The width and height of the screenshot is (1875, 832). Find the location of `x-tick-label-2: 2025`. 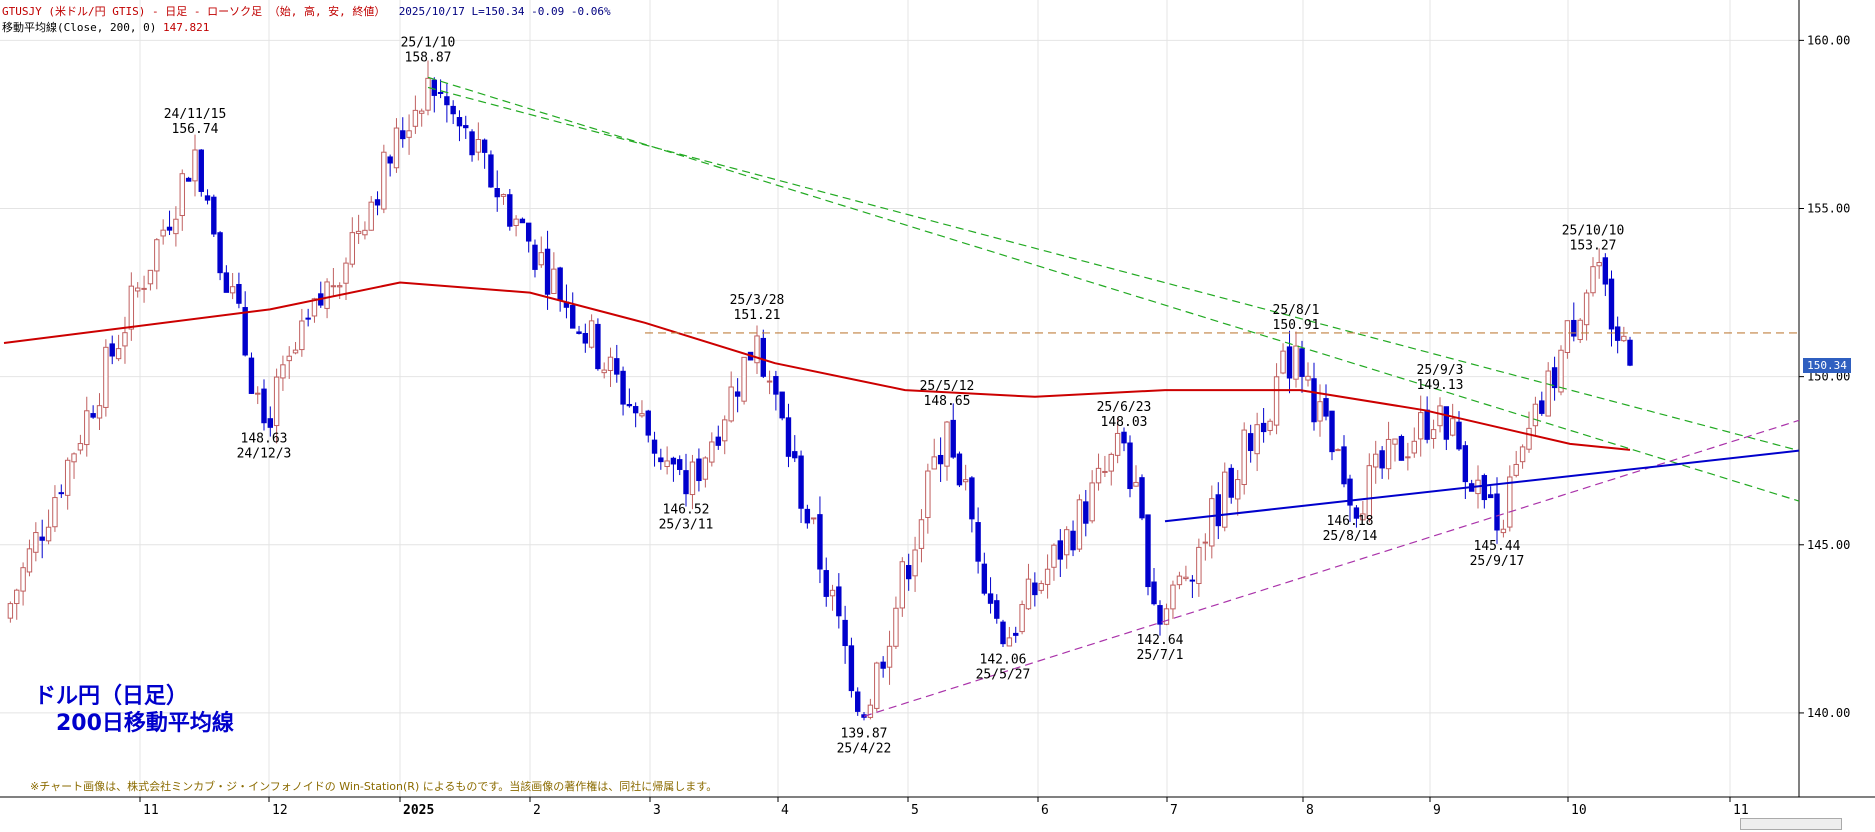

x-tick-label-2: 2025 is located at coordinates (418, 810).